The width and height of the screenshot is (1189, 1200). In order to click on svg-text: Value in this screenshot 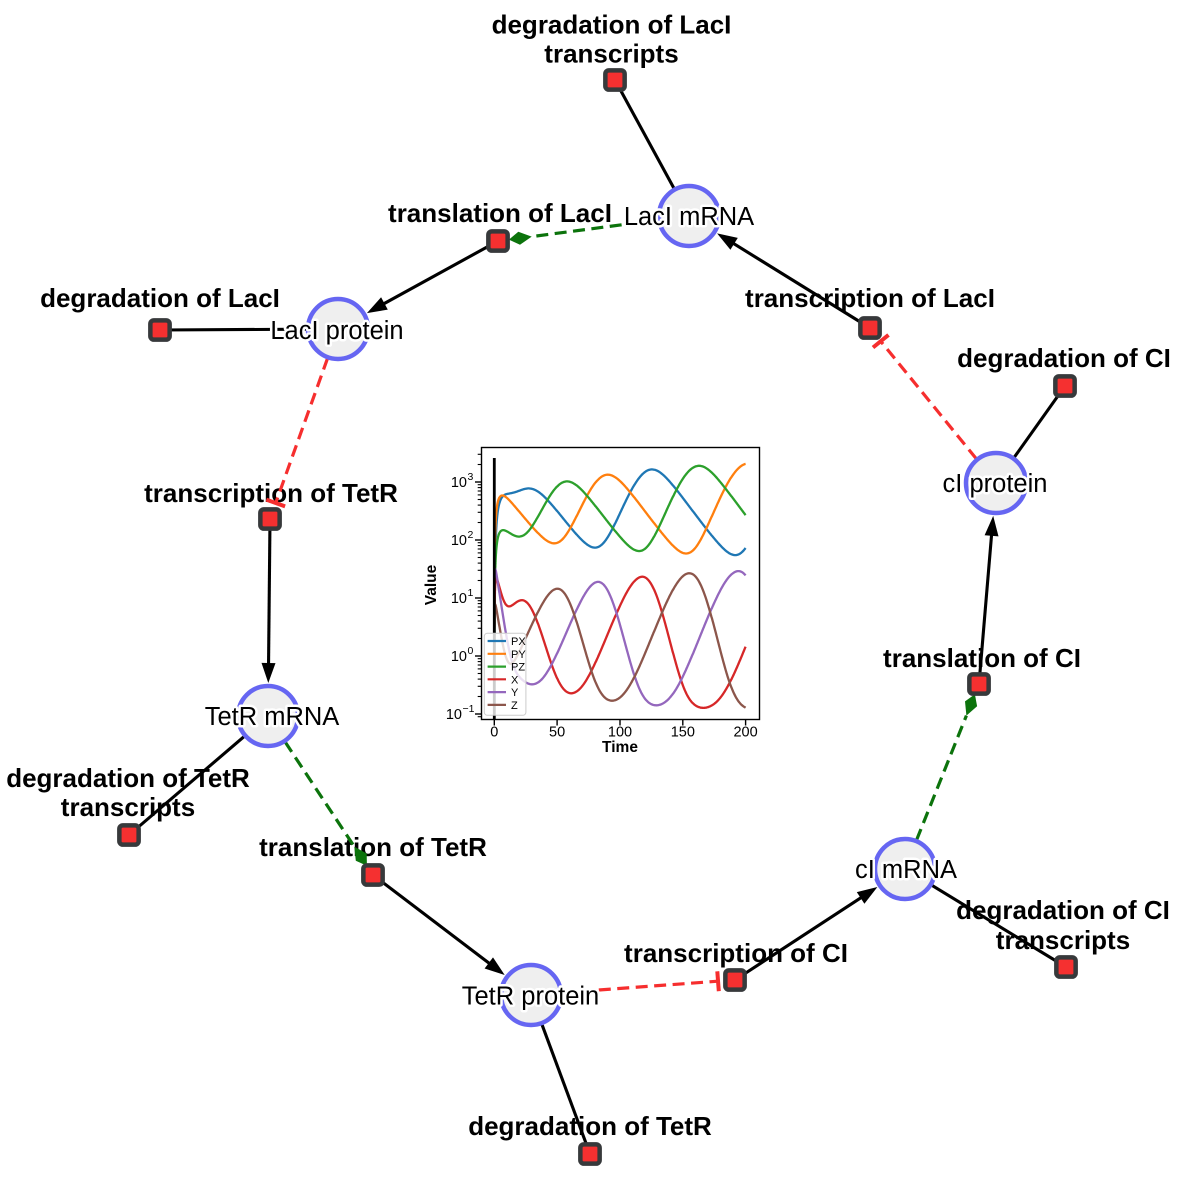, I will do `click(431, 584)`.